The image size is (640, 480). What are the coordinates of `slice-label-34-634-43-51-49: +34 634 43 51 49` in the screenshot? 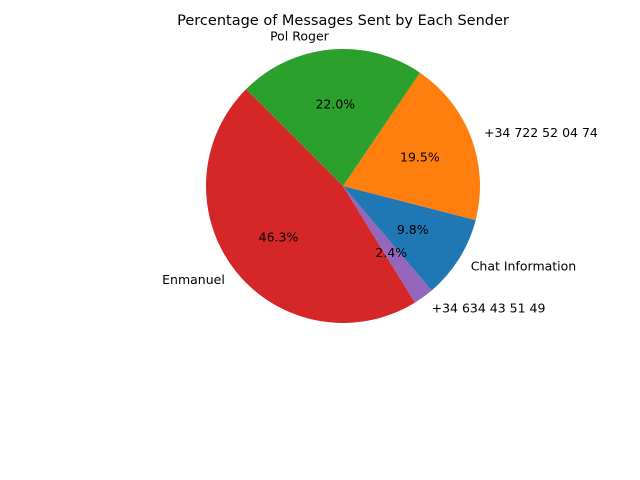 It's located at (489, 307).